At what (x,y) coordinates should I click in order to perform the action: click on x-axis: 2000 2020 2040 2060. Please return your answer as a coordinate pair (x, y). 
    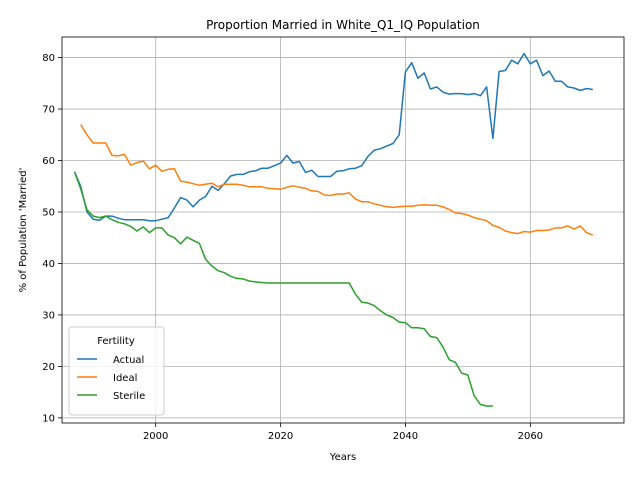
    Looking at the image, I should click on (343, 432).